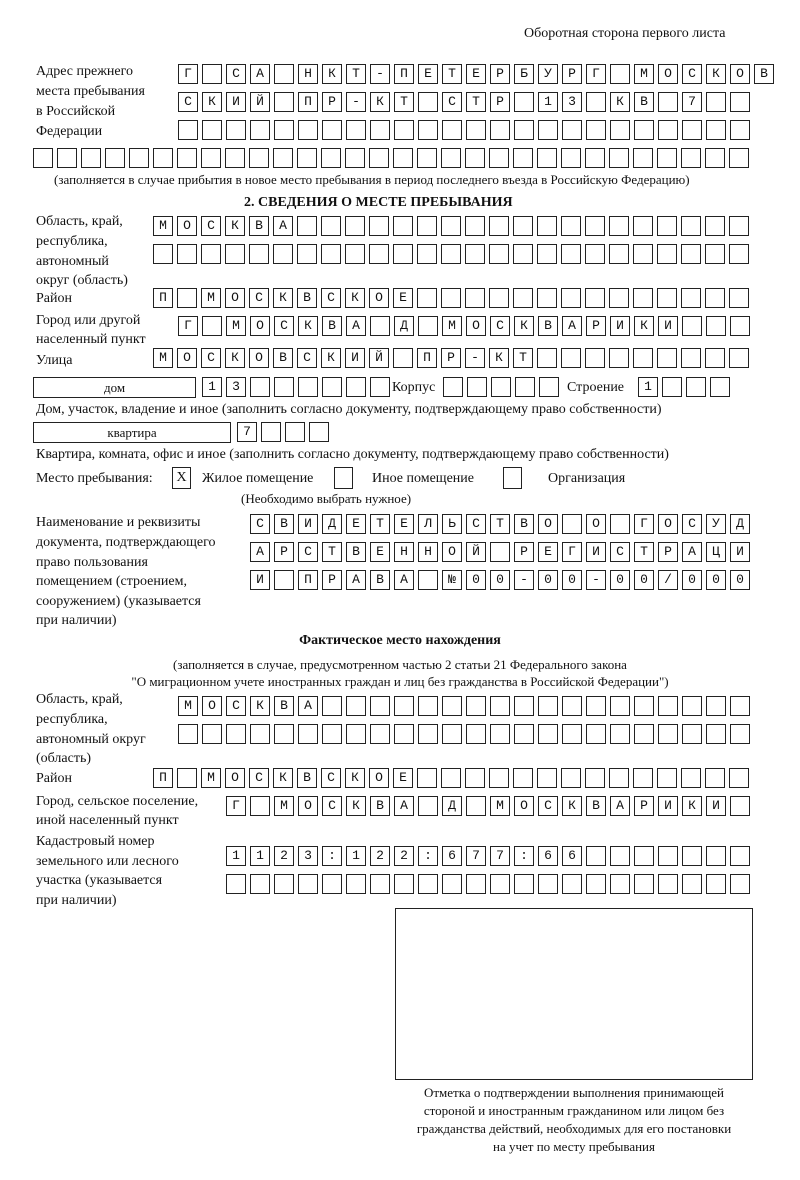  What do you see at coordinates (464, 706) in the screenshot?
I see `actual-region-row-1: МОСКВА` at bounding box center [464, 706].